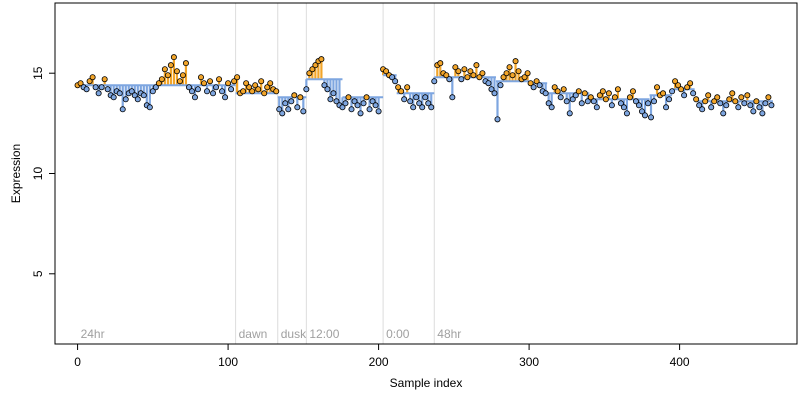  I want to click on y-axis-label: Expression, so click(16, 173).